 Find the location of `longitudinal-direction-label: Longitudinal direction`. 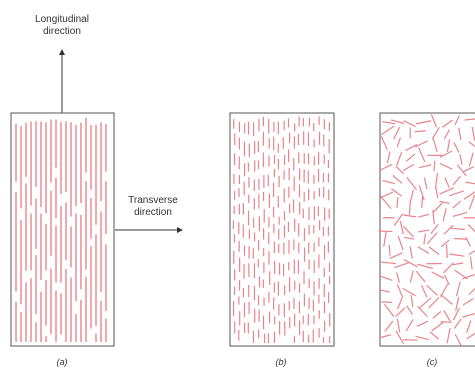

longitudinal-direction-label: Longitudinal direction is located at coordinates (62, 26).